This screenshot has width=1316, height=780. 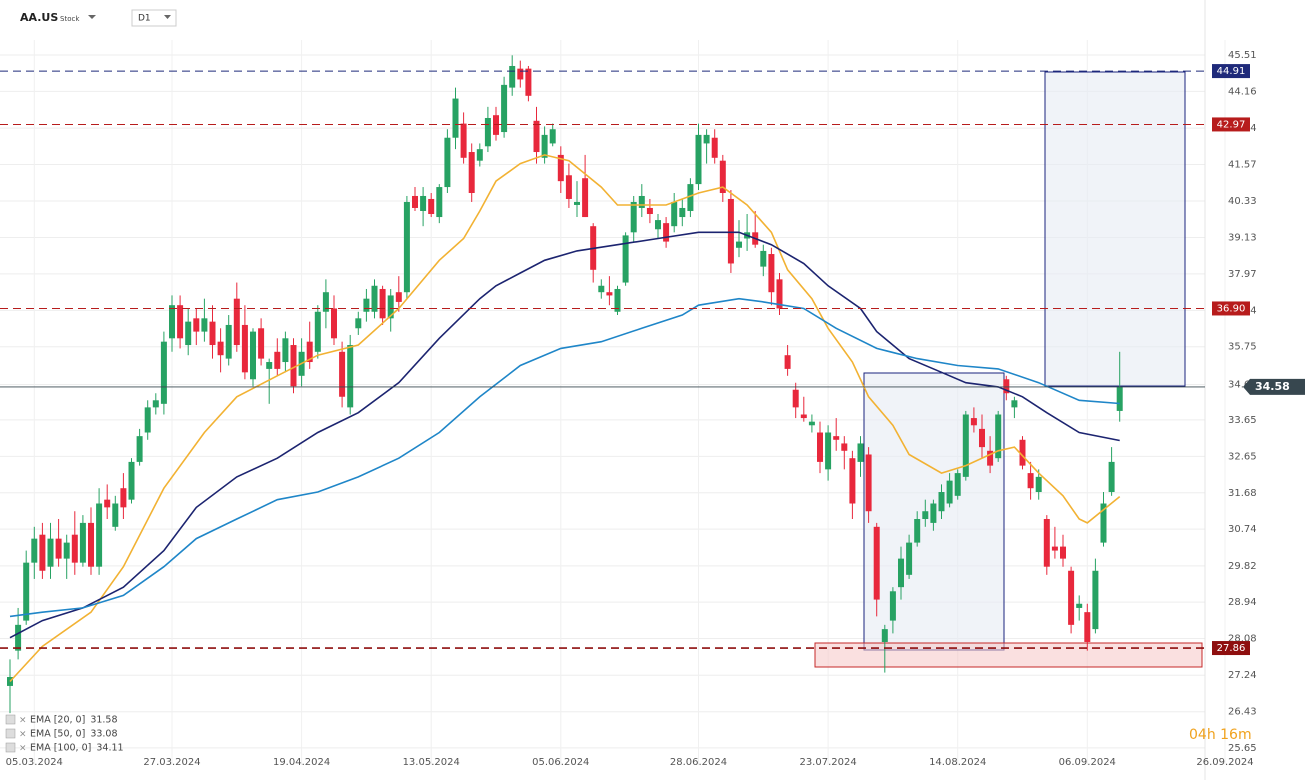 I want to click on y-tick-label: 40.33, so click(x=1242, y=201).